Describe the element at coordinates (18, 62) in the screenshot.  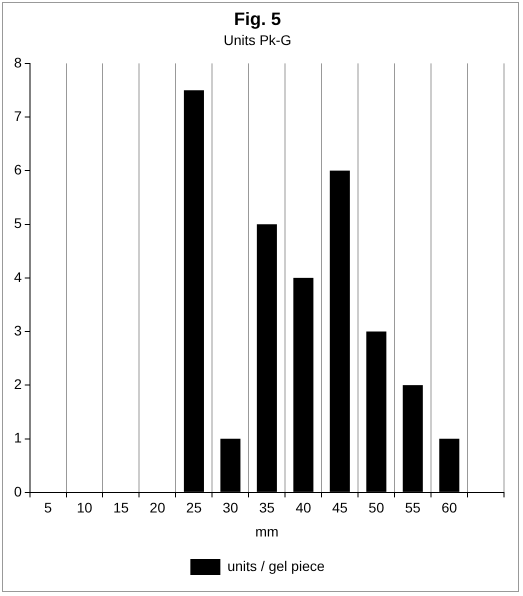
I see `y-tick-label: 8` at that location.